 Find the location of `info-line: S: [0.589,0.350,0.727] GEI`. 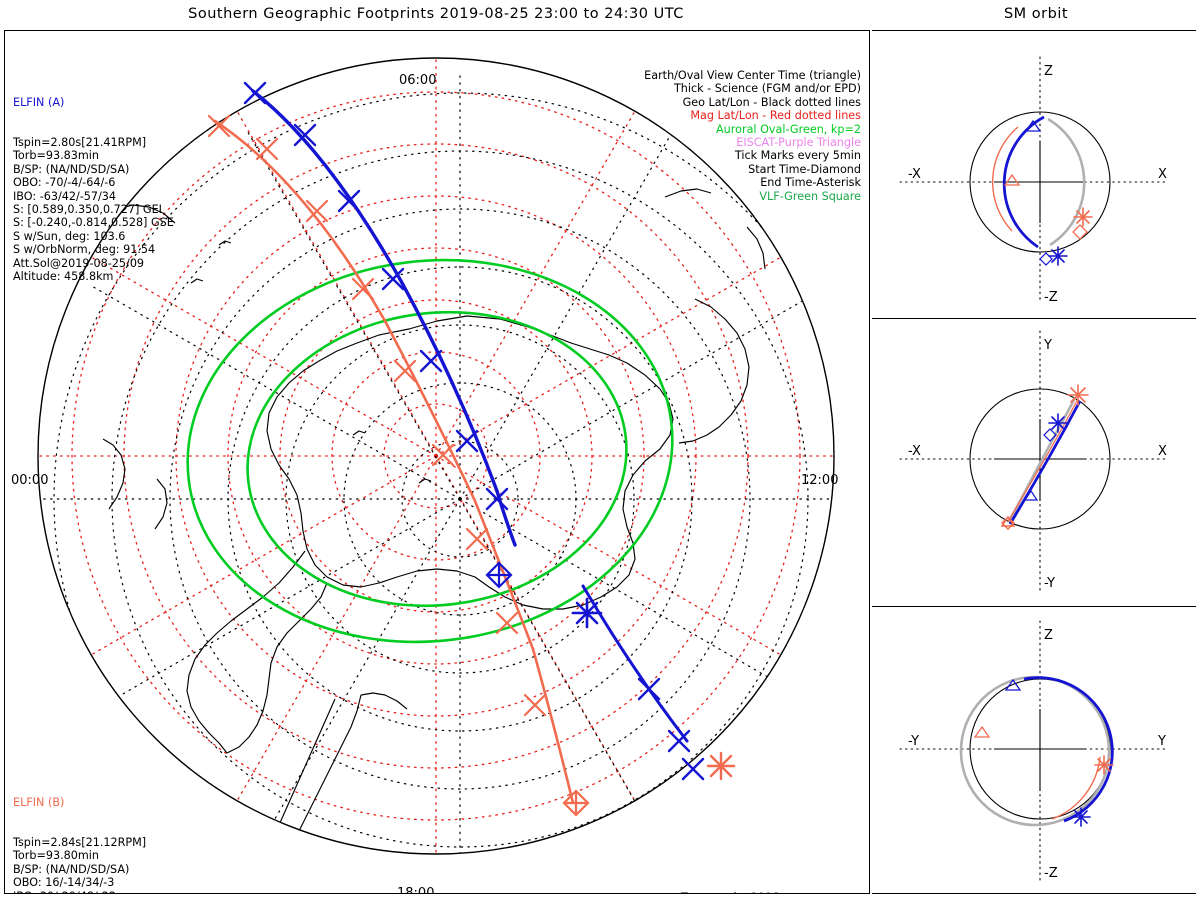

info-line: S: [0.589,0.350,0.727] GEI is located at coordinates (87, 210).